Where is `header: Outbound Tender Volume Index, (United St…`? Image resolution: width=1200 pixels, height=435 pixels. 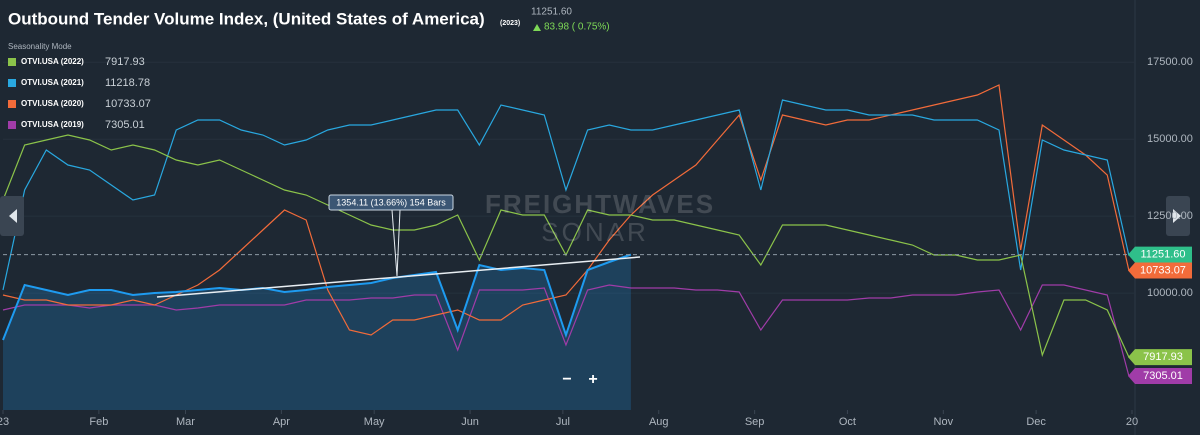 header: Outbound Tender Volume Index, (United St… is located at coordinates (309, 29).